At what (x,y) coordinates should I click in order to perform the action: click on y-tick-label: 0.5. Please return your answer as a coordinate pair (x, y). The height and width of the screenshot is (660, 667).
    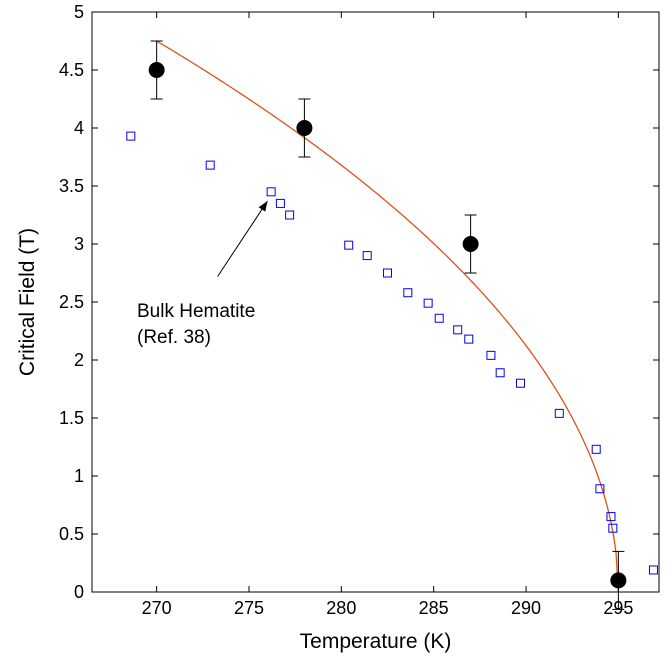
    Looking at the image, I should click on (71, 534).